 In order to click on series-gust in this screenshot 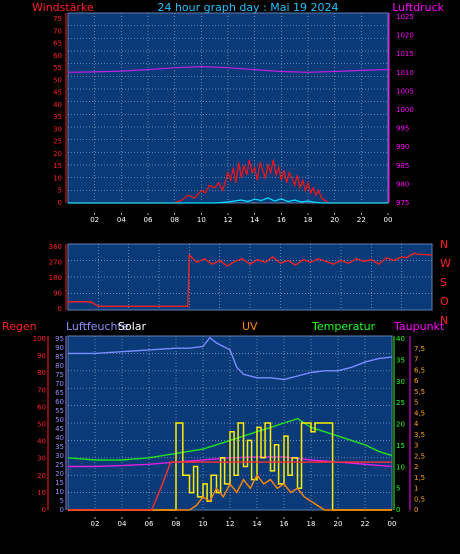, I will do `click(228, 200)`.